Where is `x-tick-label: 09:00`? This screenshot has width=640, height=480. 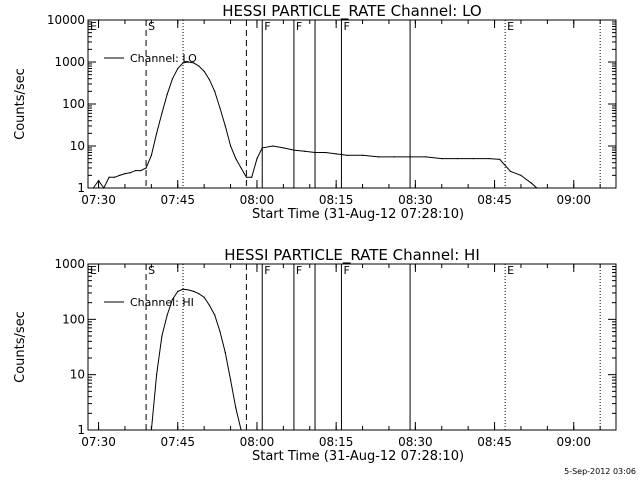
x-tick-label: 09:00 is located at coordinates (573, 442).